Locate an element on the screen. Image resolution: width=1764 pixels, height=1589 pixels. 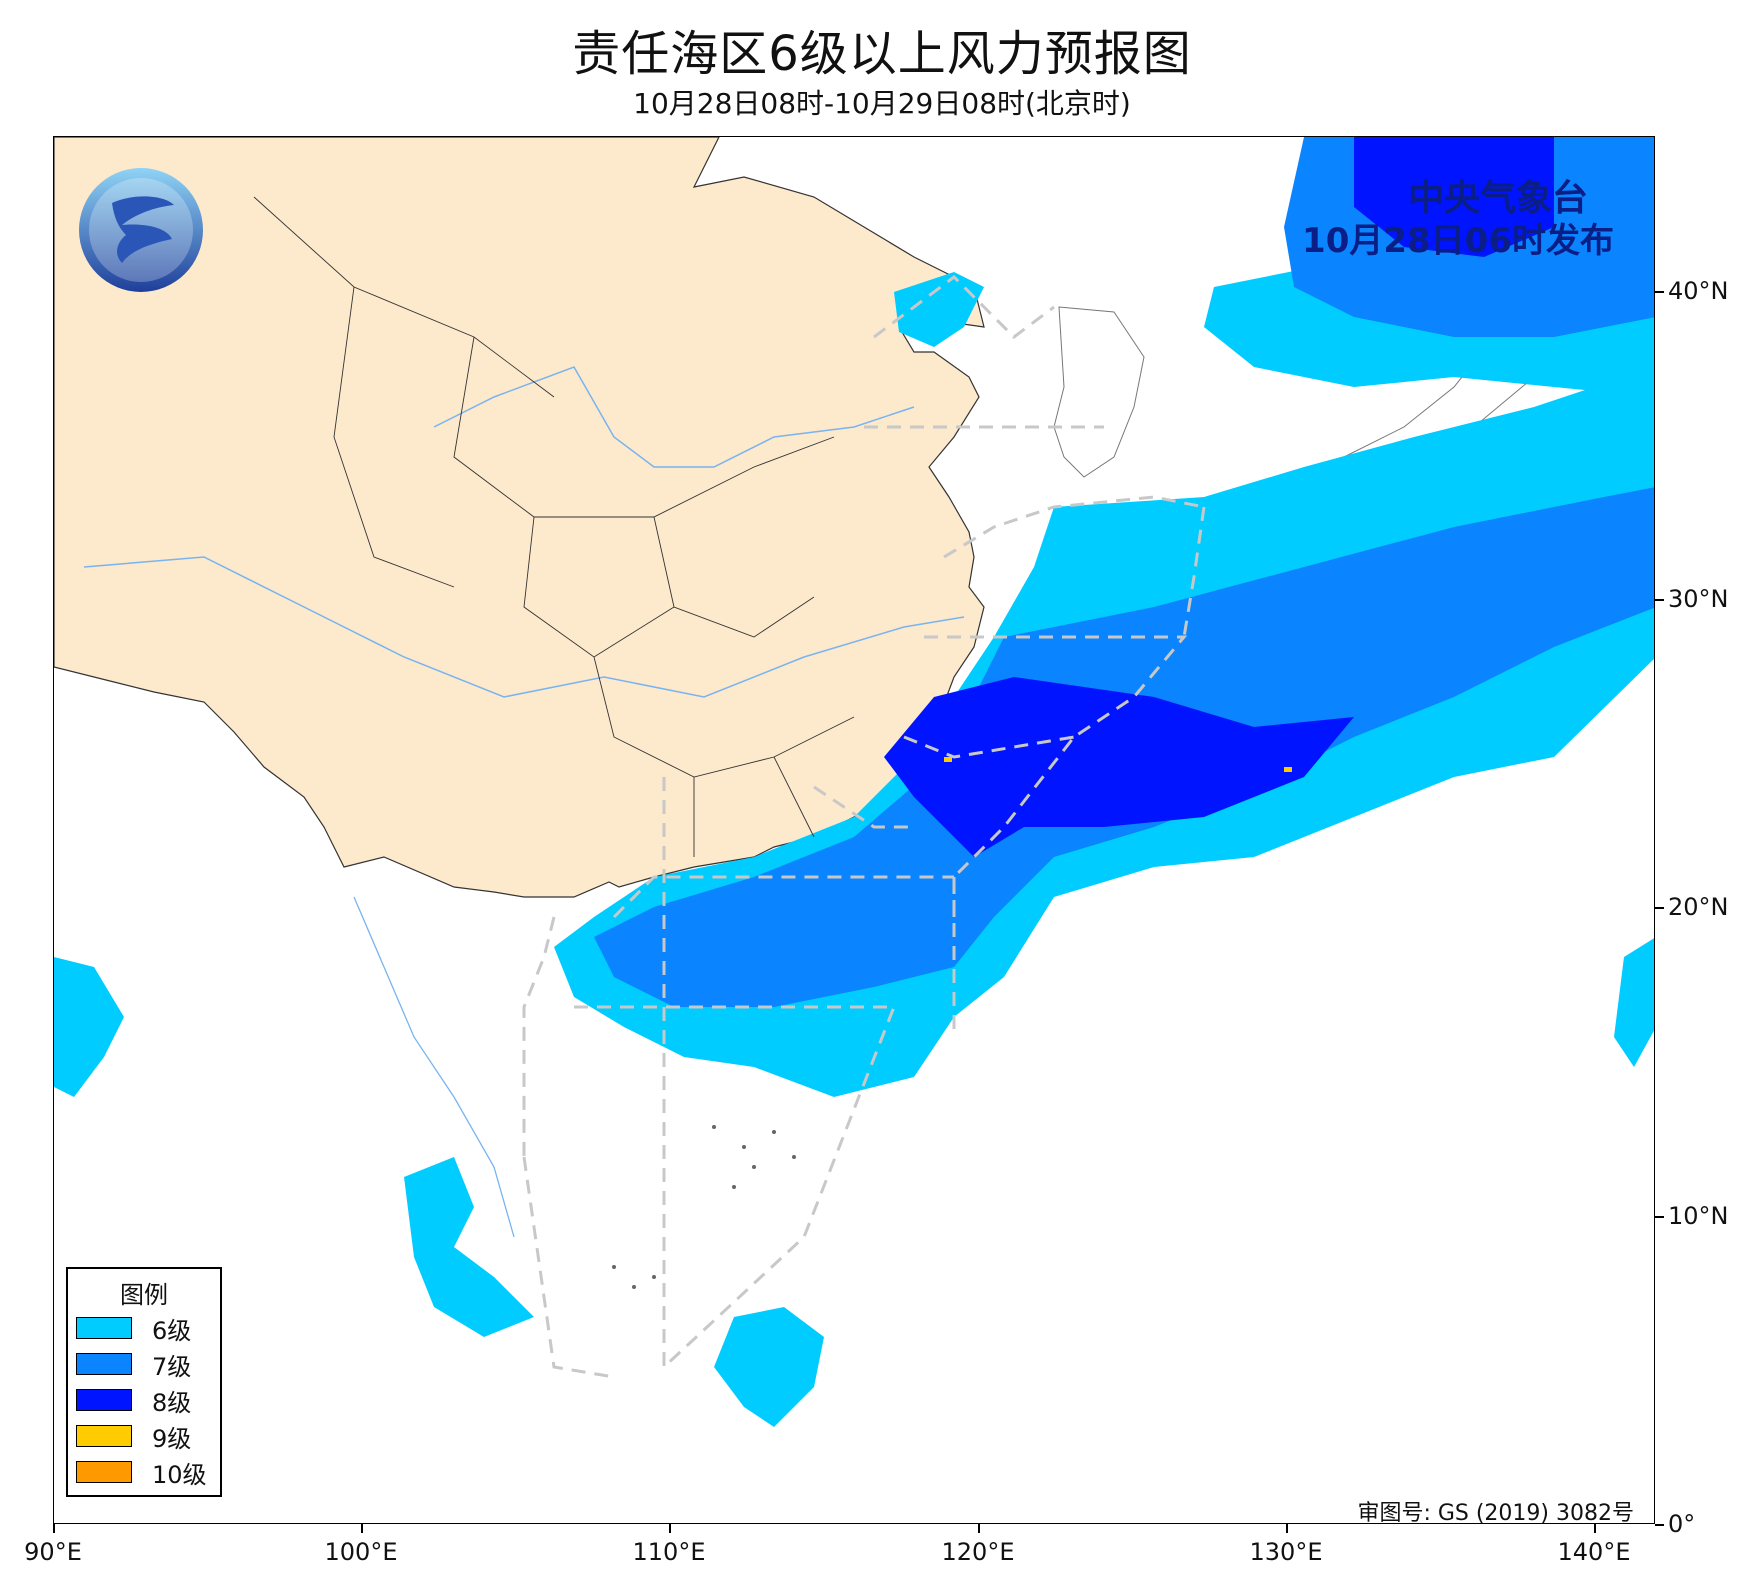
issuer-name: 中央气象台 is located at coordinates (1497, 198).